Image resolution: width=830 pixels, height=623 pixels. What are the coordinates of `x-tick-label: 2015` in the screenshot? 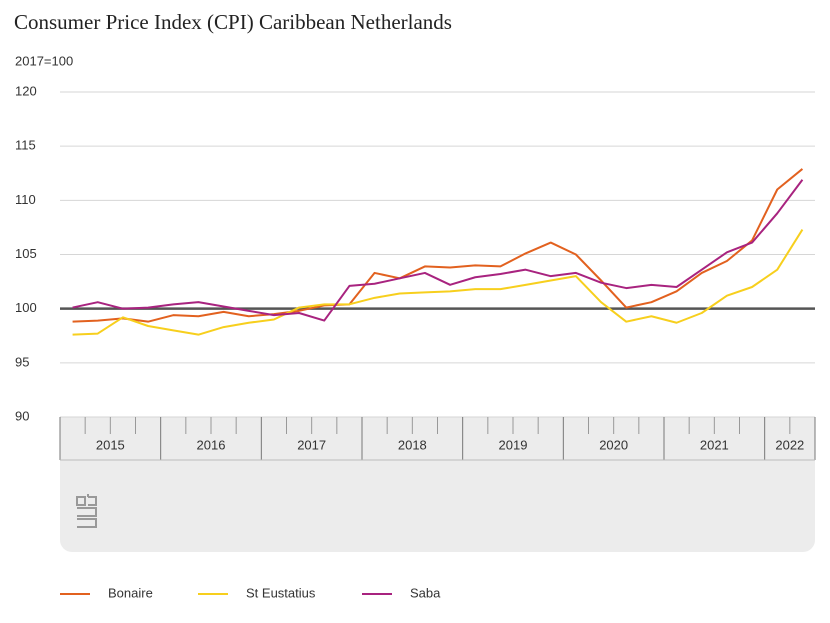 It's located at (110, 444).